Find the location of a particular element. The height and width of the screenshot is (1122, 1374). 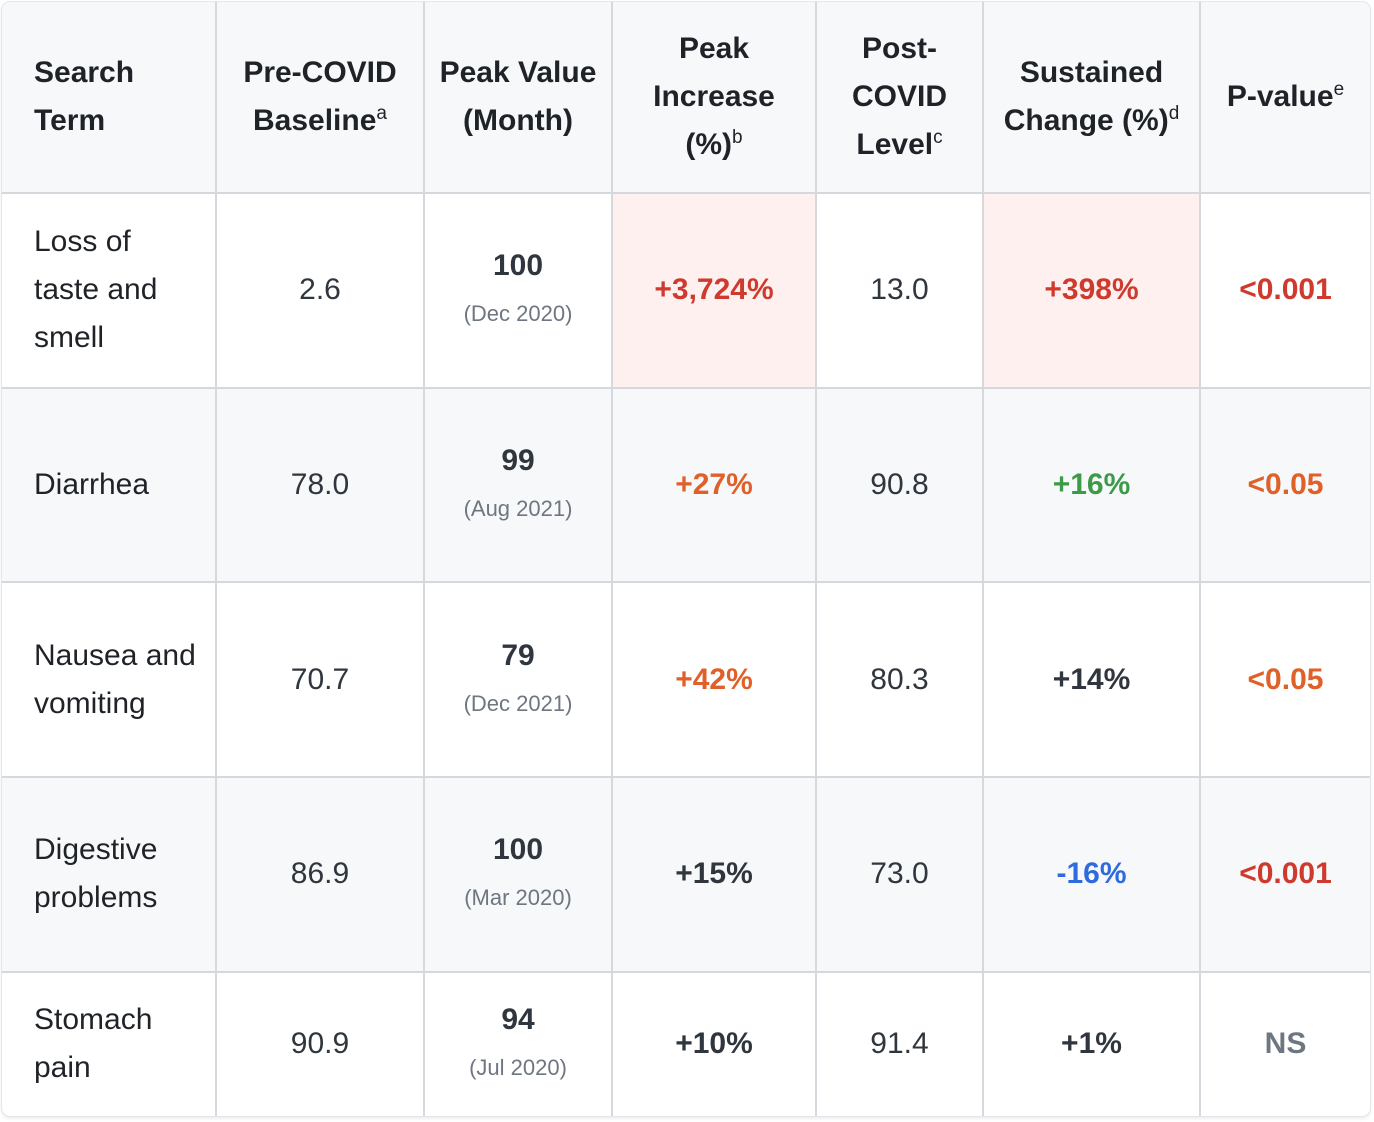

cell-post-covid-level: 90.8 is located at coordinates (899, 485).